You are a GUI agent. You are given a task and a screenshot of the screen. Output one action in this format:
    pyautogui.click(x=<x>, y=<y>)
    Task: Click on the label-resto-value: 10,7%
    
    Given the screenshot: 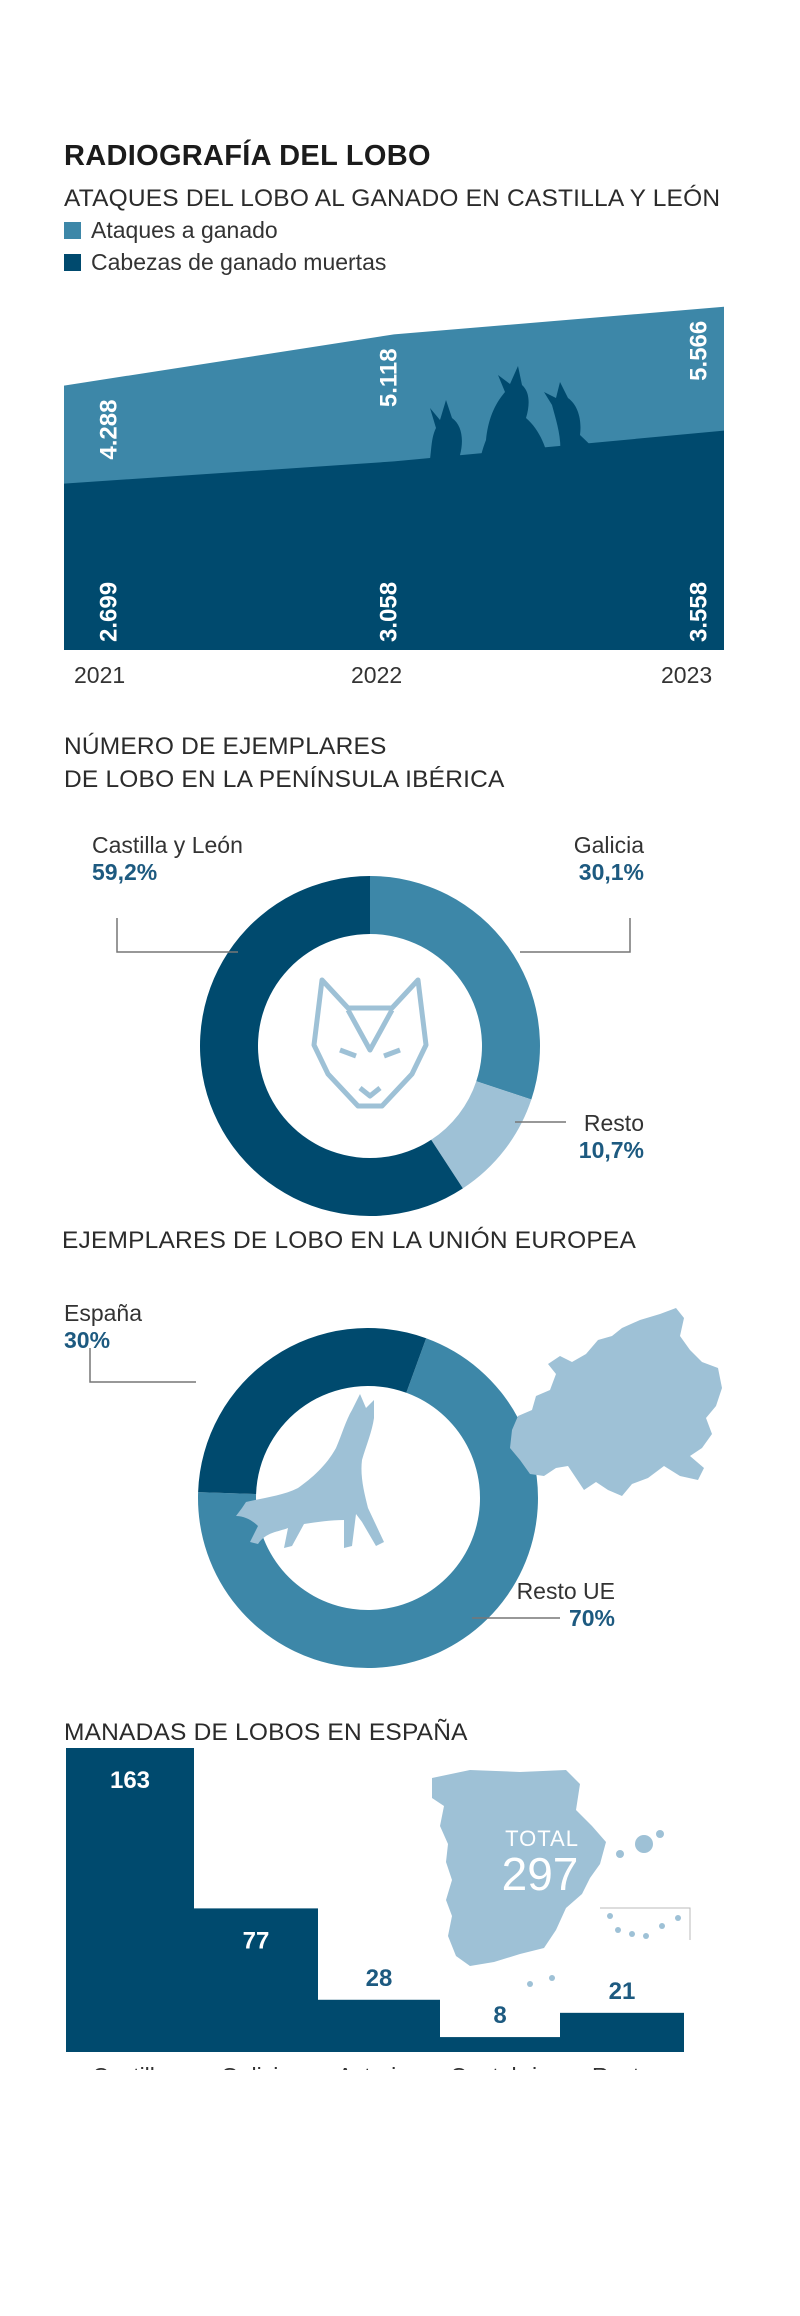 What is the action you would take?
    pyautogui.click(x=611, y=1150)
    